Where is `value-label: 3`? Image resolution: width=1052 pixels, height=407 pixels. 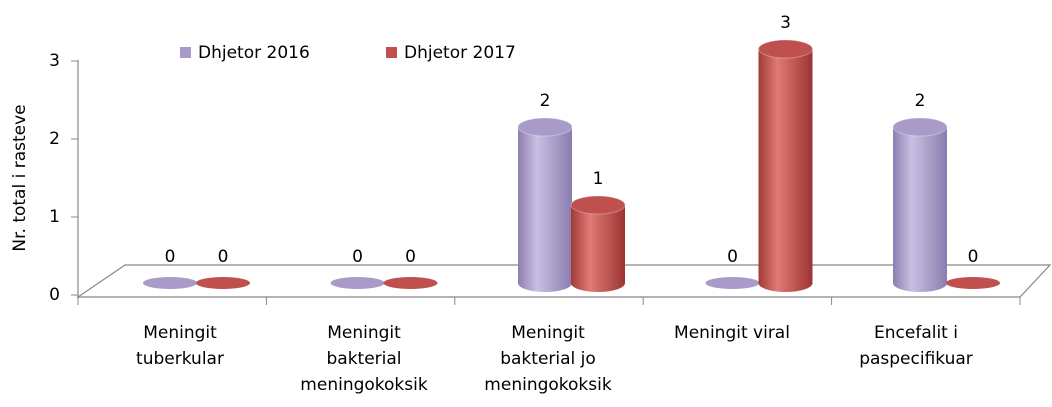 value-label: 3 is located at coordinates (785, 23).